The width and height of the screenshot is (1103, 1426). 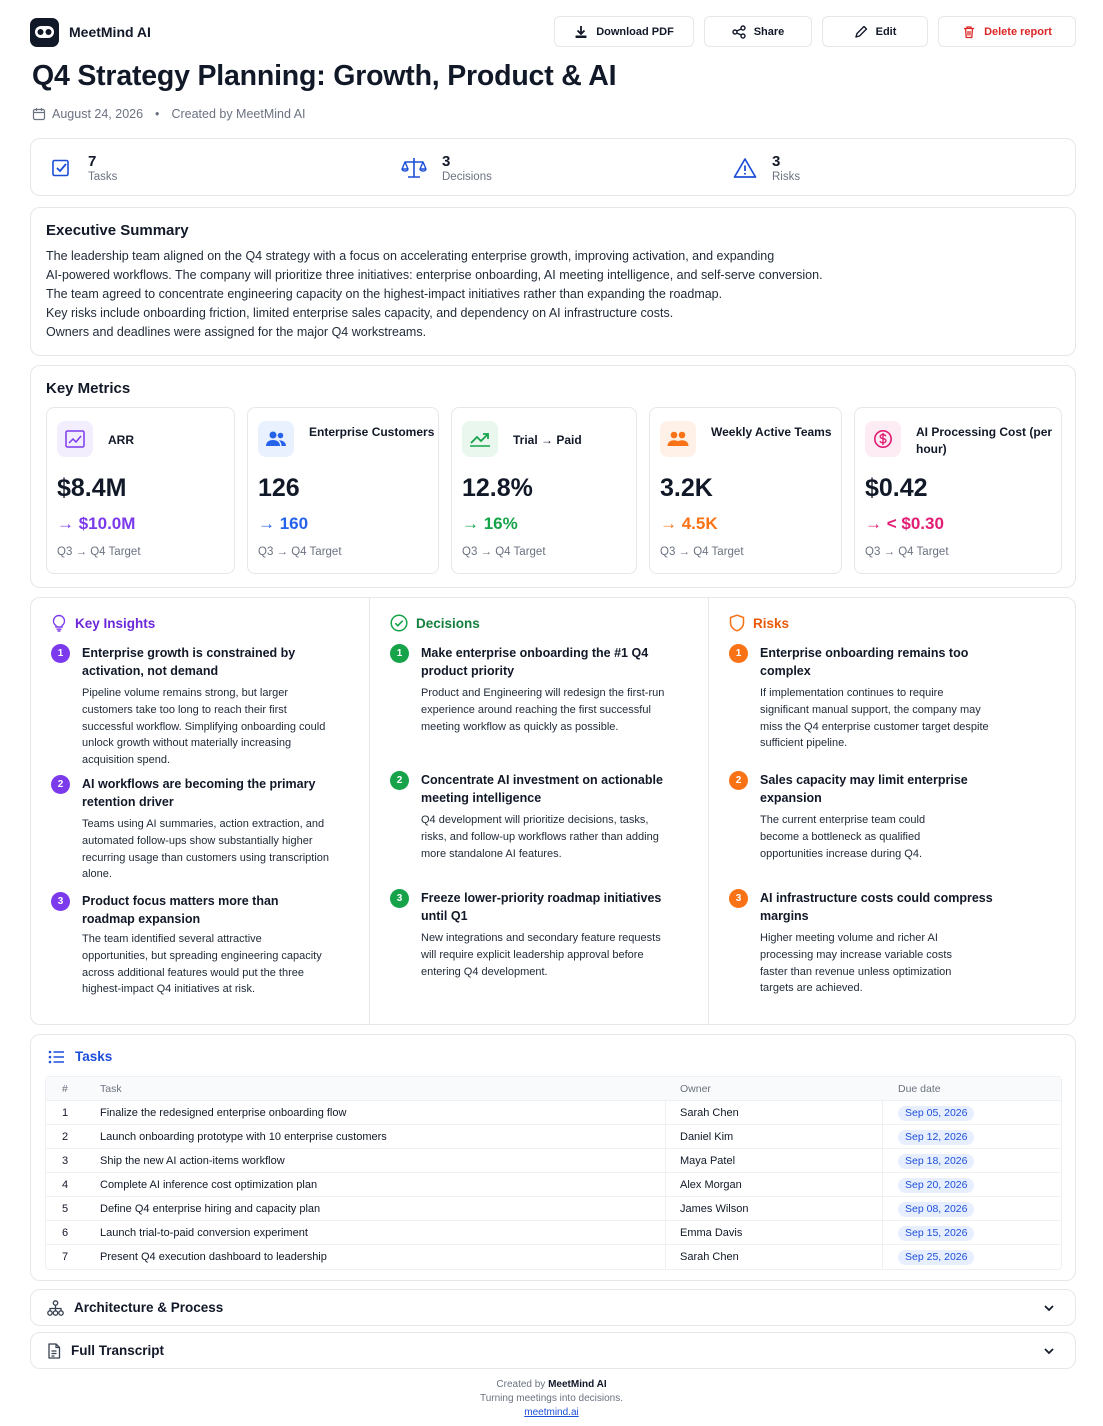 I want to click on metric-value: $8.4M, so click(x=92, y=488).